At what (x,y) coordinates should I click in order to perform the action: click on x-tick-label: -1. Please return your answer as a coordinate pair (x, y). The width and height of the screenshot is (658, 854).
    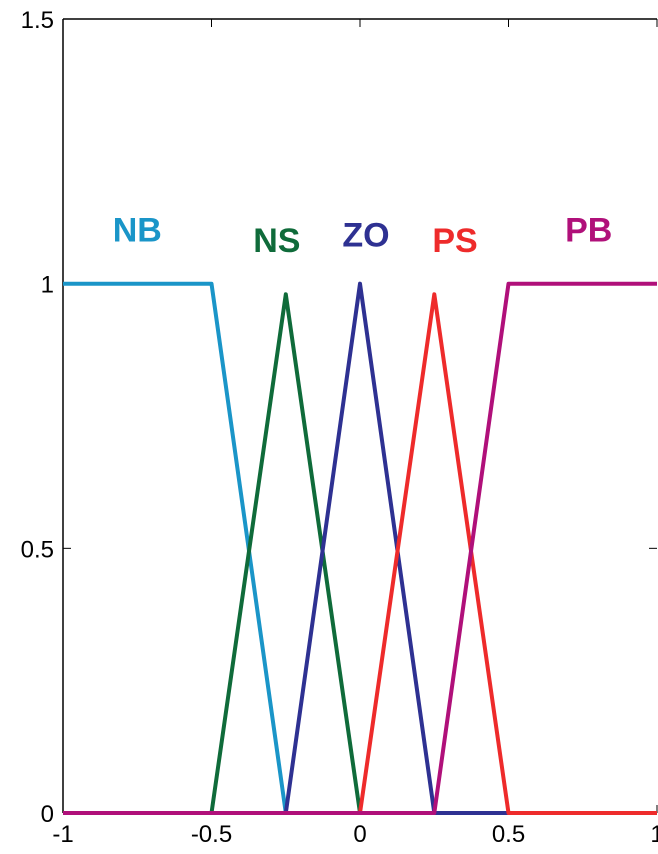
    Looking at the image, I should click on (62, 834).